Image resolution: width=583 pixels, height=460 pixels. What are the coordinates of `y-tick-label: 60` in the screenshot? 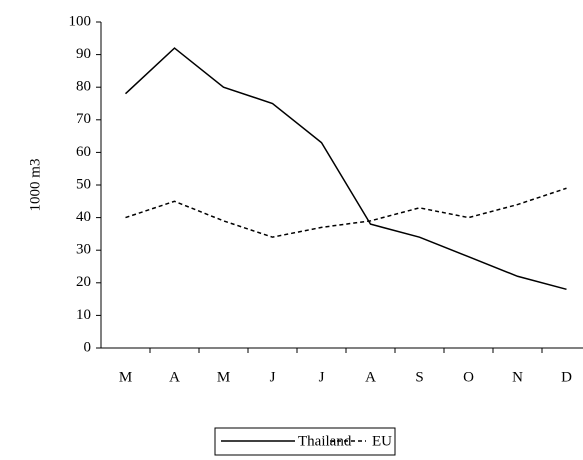 It's located at (83, 152).